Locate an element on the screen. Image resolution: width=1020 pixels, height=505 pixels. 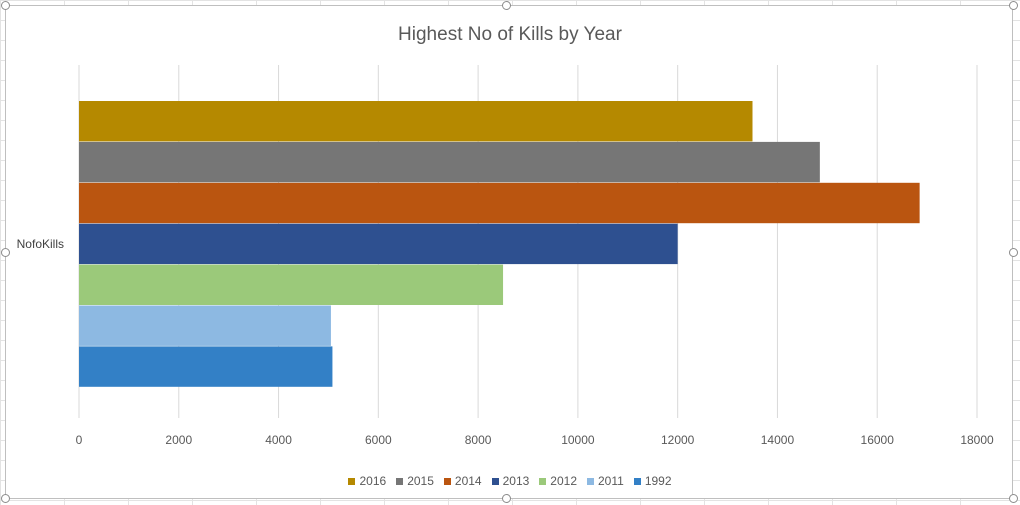
legend-item-2015: 2015 is located at coordinates (415, 481).